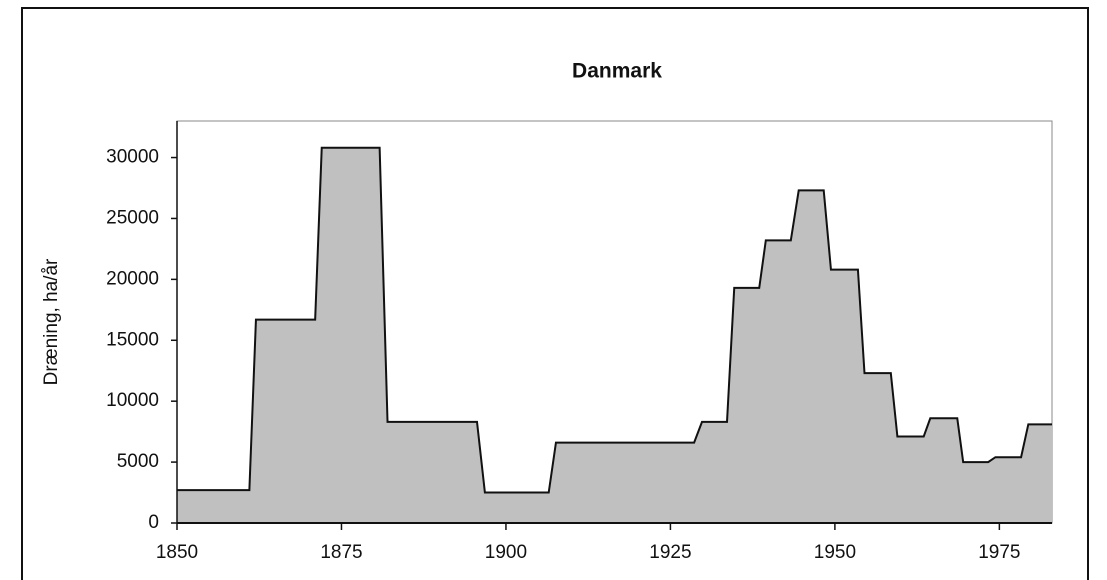 The image size is (1107, 580). I want to click on x-tick-label: 1925, so click(670, 552).